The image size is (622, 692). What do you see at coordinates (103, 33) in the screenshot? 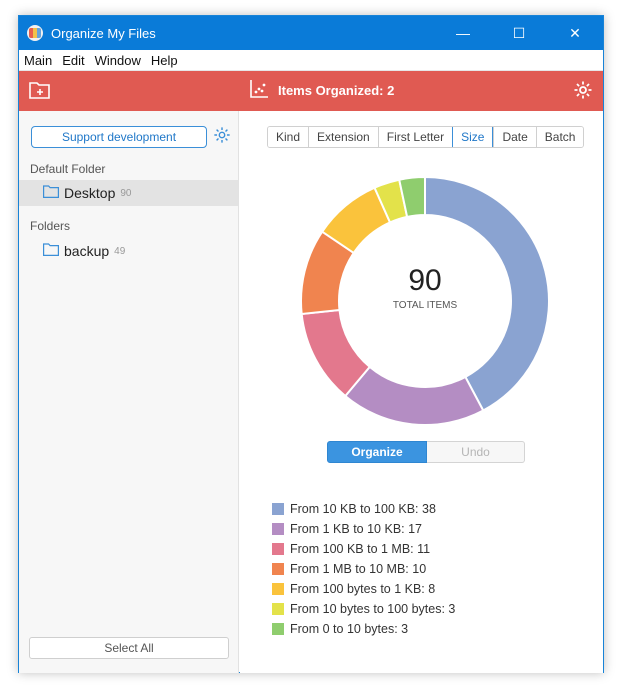
I see `window-title: Organize My Files` at bounding box center [103, 33].